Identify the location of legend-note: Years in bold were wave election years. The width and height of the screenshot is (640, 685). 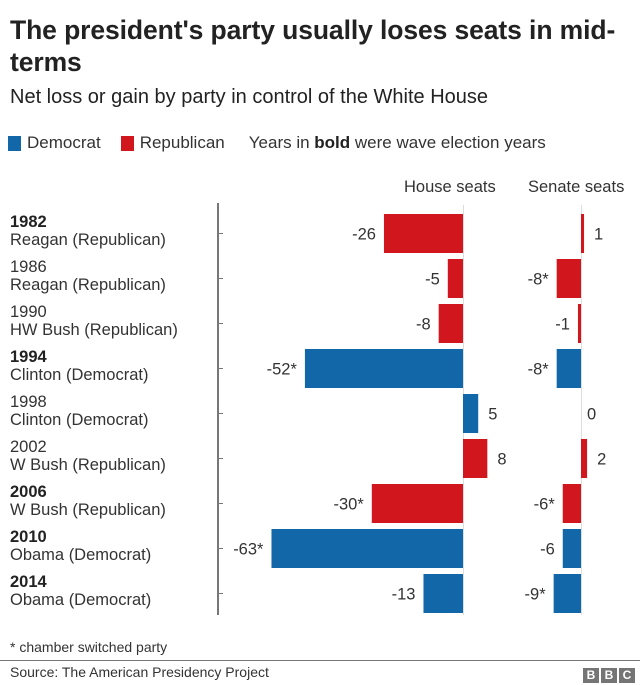
(397, 143).